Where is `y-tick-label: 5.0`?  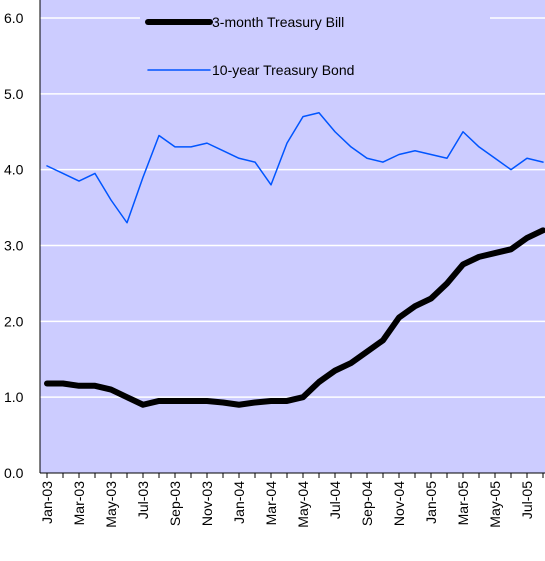
y-tick-label: 5.0 is located at coordinates (14, 94).